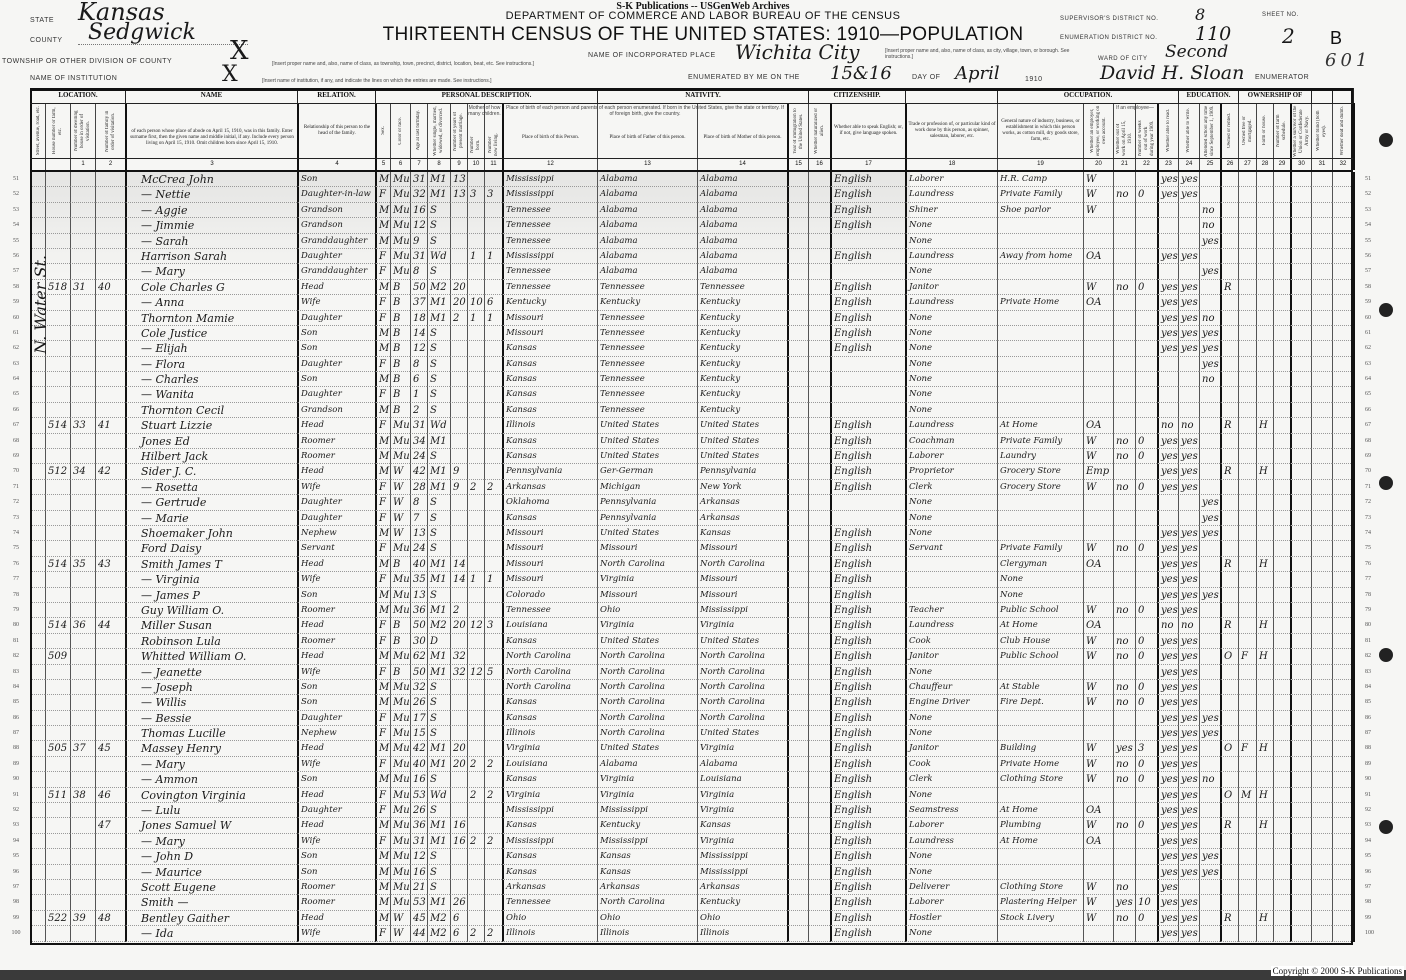  Describe the element at coordinates (951, 734) in the screenshot. I see `cell-occupation: None` at that location.